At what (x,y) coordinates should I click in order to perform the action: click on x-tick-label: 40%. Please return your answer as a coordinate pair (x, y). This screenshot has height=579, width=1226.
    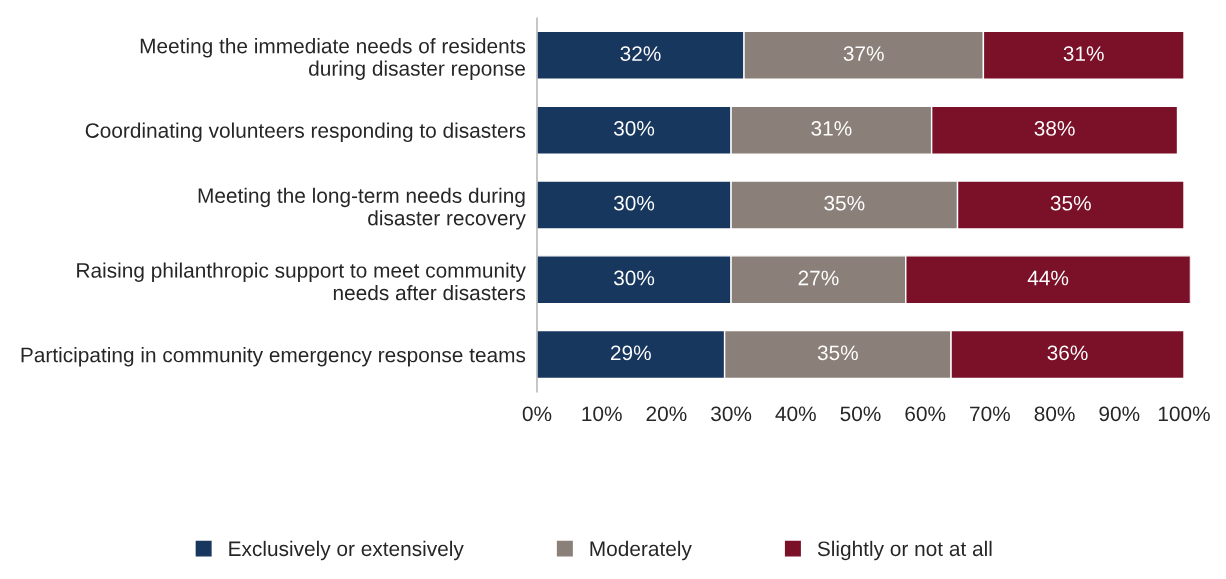
    Looking at the image, I should click on (795, 414).